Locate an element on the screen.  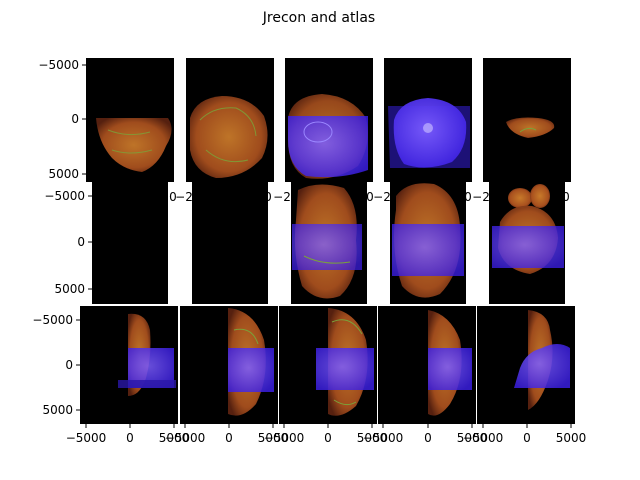
row0-x-tick-labels: −2 0 −2 0 −2 0 −2 0 −2 0 is located at coordinates (335, 197).